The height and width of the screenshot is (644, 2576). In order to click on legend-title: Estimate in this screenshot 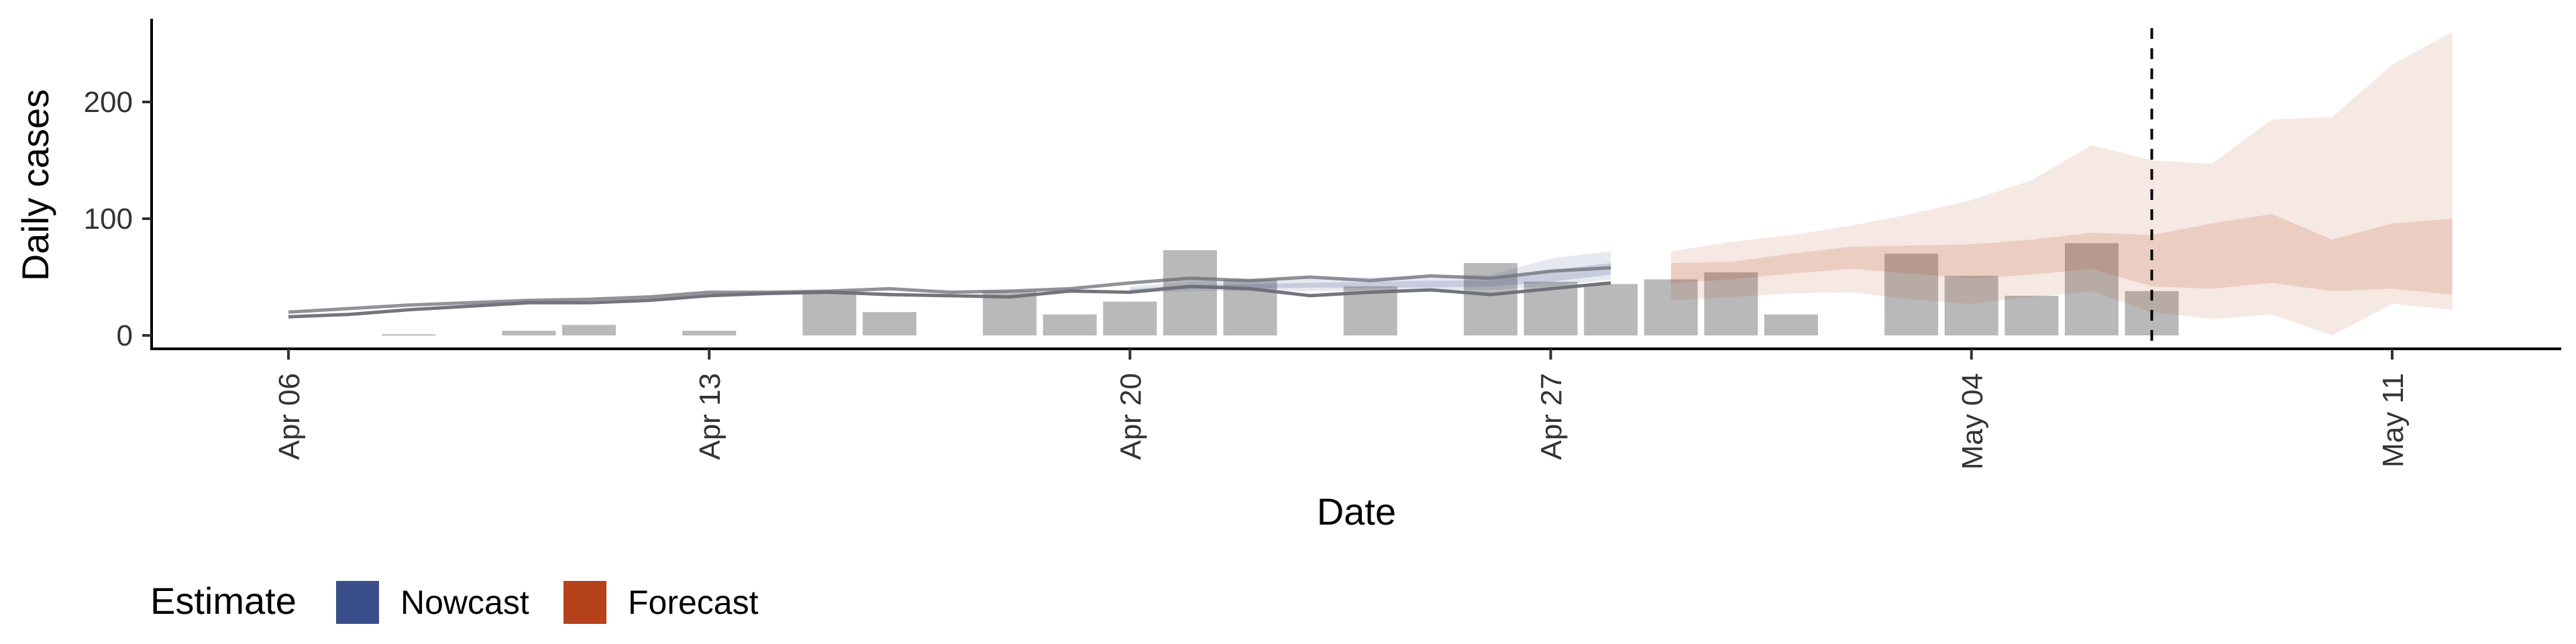, I will do `click(223, 601)`.